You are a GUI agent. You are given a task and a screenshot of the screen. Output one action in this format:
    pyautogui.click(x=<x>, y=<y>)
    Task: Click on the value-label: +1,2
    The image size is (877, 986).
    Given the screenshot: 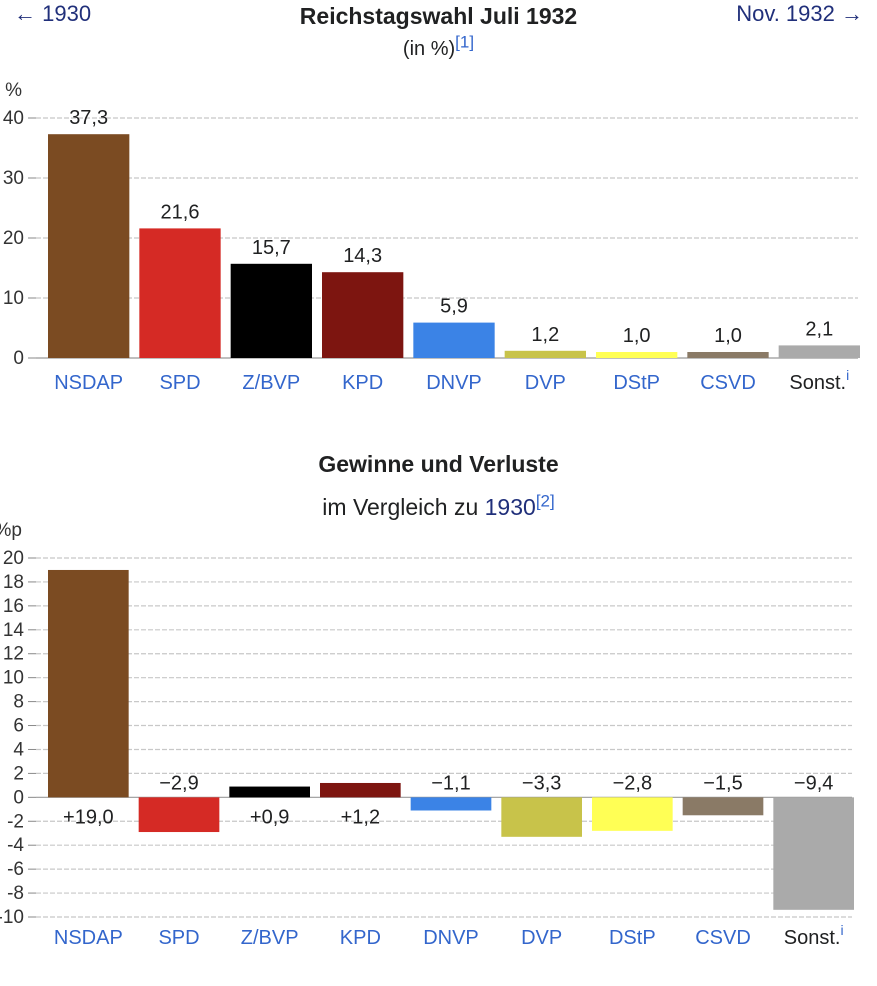 What is the action you would take?
    pyautogui.click(x=360, y=817)
    